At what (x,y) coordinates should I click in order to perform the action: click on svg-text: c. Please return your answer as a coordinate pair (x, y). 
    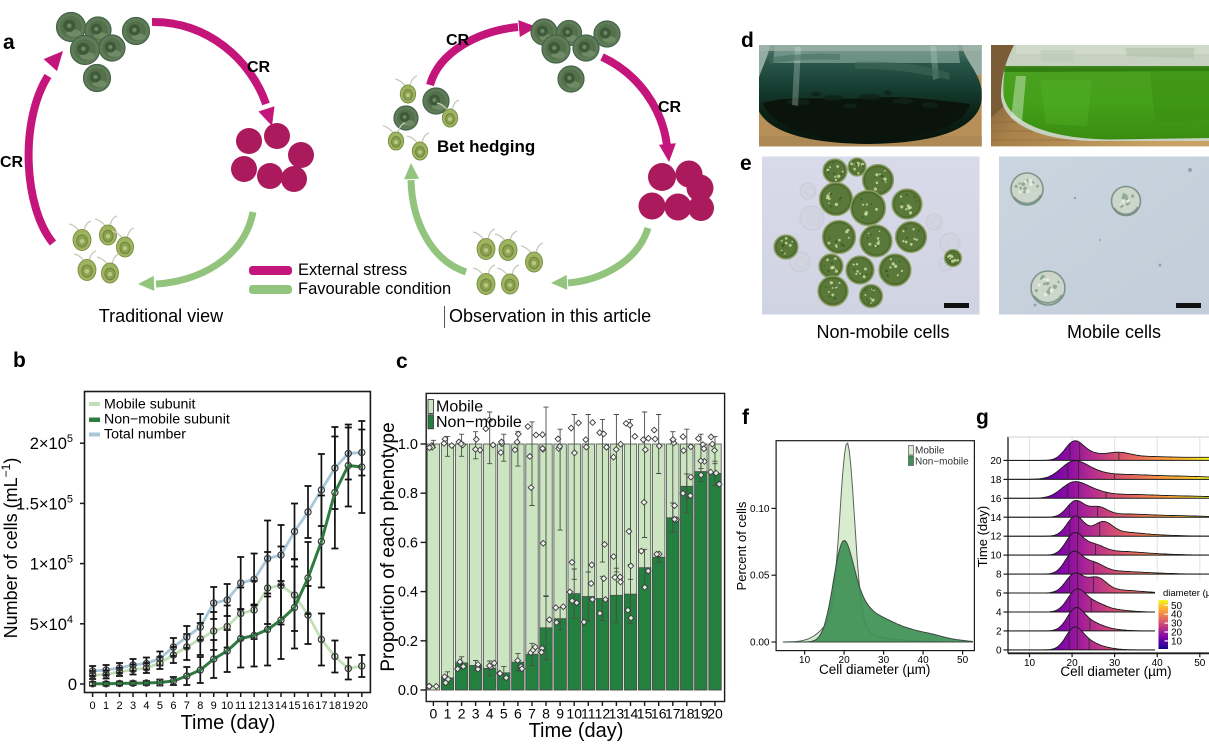
    Looking at the image, I should click on (402, 361).